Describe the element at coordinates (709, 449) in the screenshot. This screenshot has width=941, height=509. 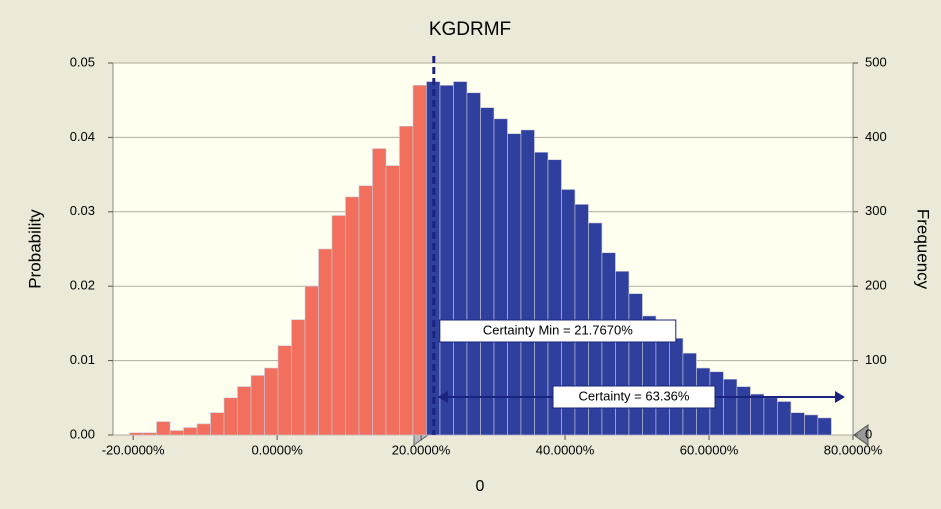
I see `x-tick-label: 60.0000%` at that location.